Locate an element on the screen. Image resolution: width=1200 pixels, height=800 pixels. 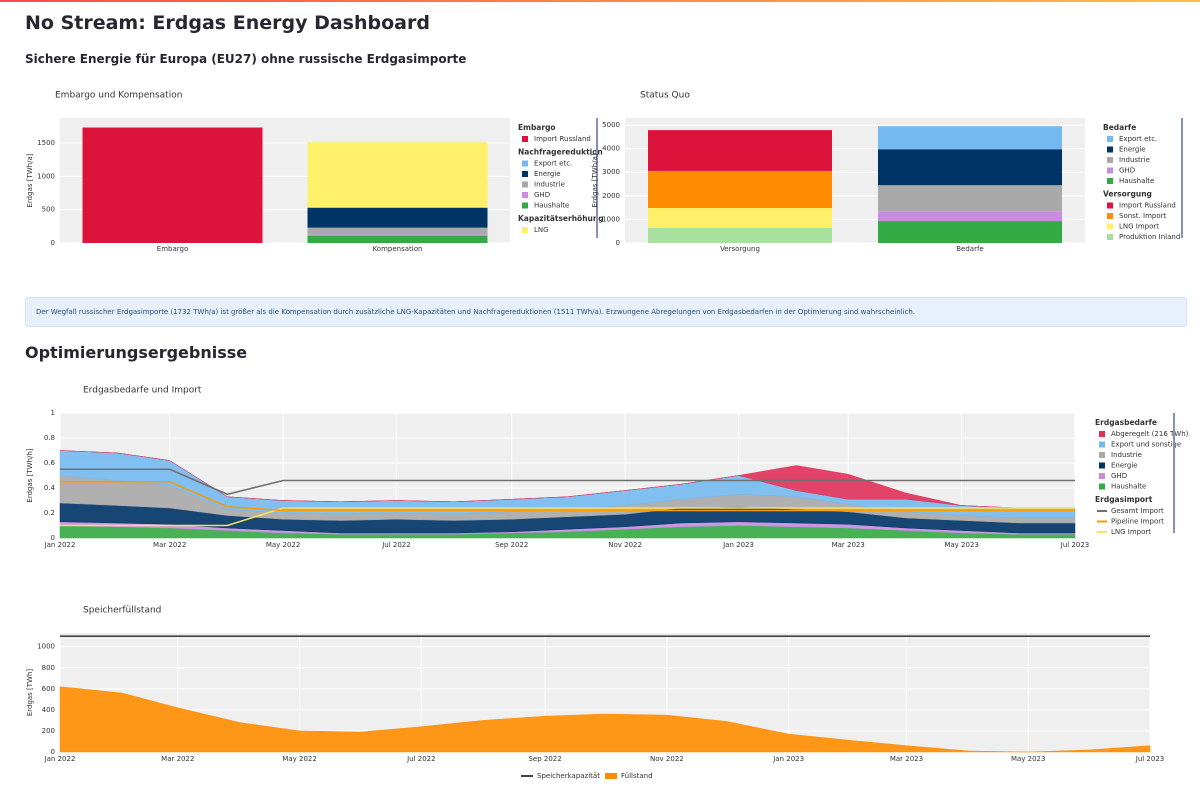
page-title: No Stream: Erdgas Energy Dashboard is located at coordinates (227, 23).